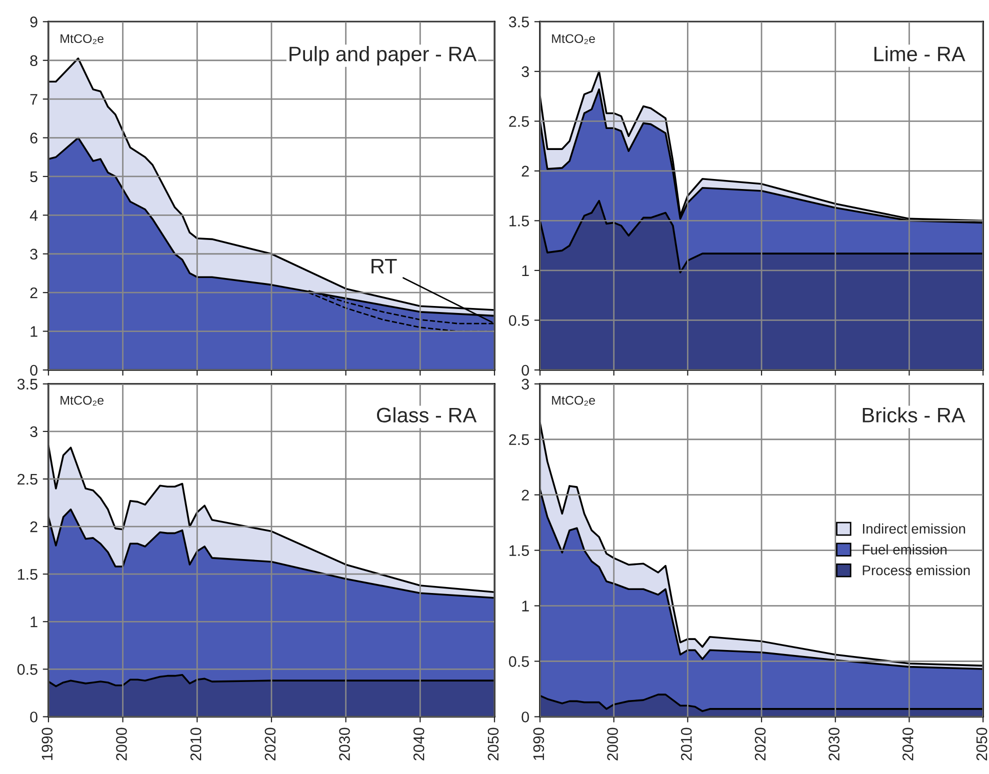 This screenshot has height=774, width=989. What do you see at coordinates (384, 266) in the screenshot?
I see `annotation: RT` at bounding box center [384, 266].